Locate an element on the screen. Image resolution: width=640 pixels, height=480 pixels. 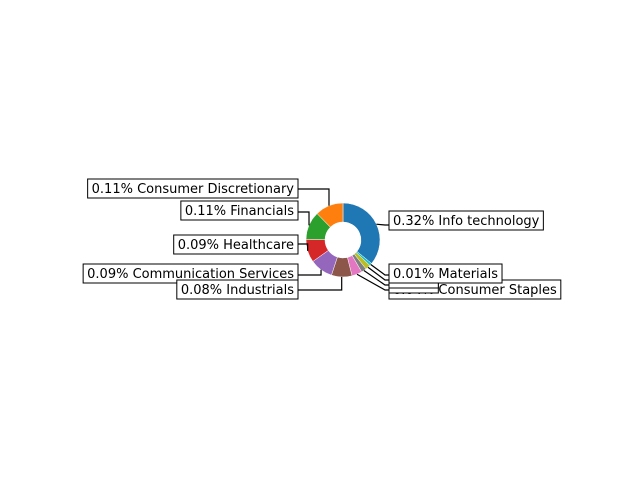
donut-slices is located at coordinates (343, 240).